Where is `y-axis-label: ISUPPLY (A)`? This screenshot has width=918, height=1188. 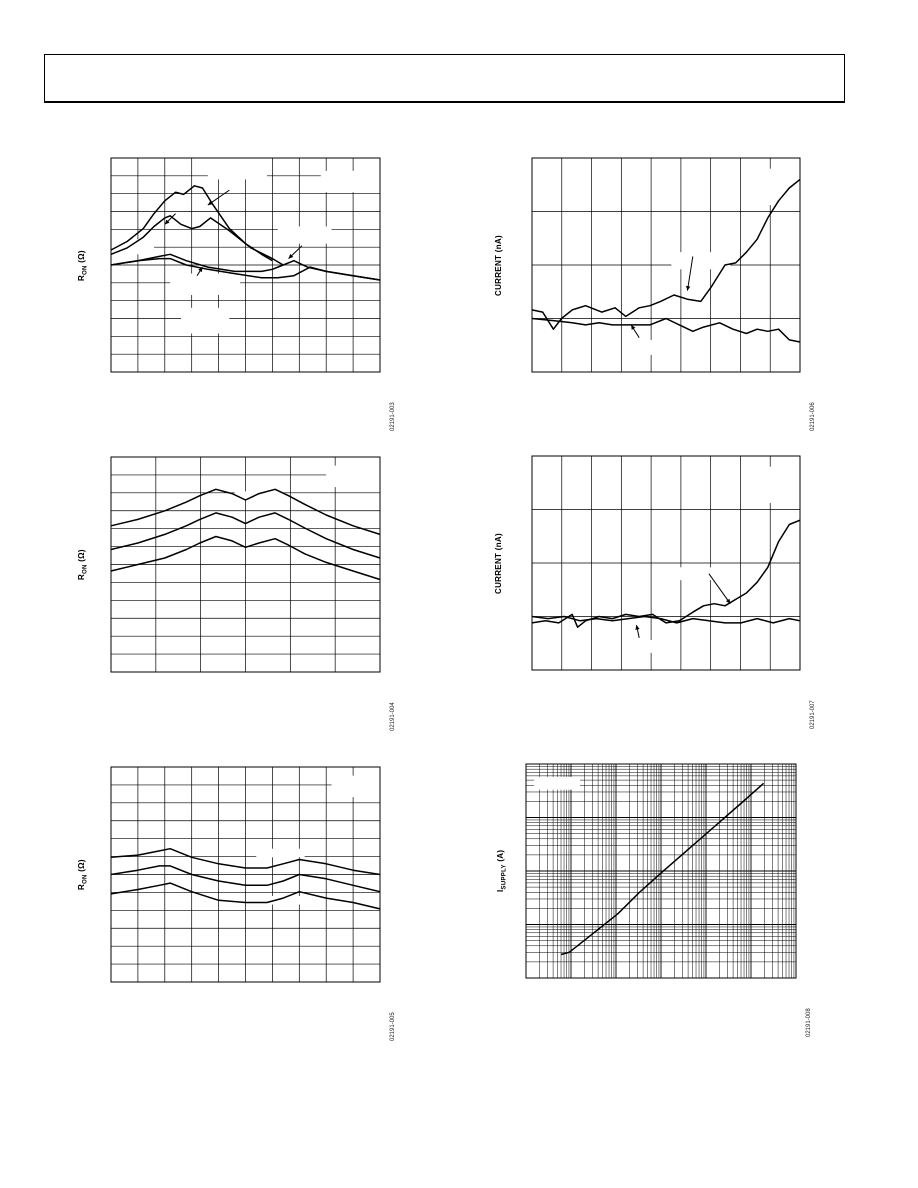 y-axis-label: ISUPPLY (A) is located at coordinates (502, 871).